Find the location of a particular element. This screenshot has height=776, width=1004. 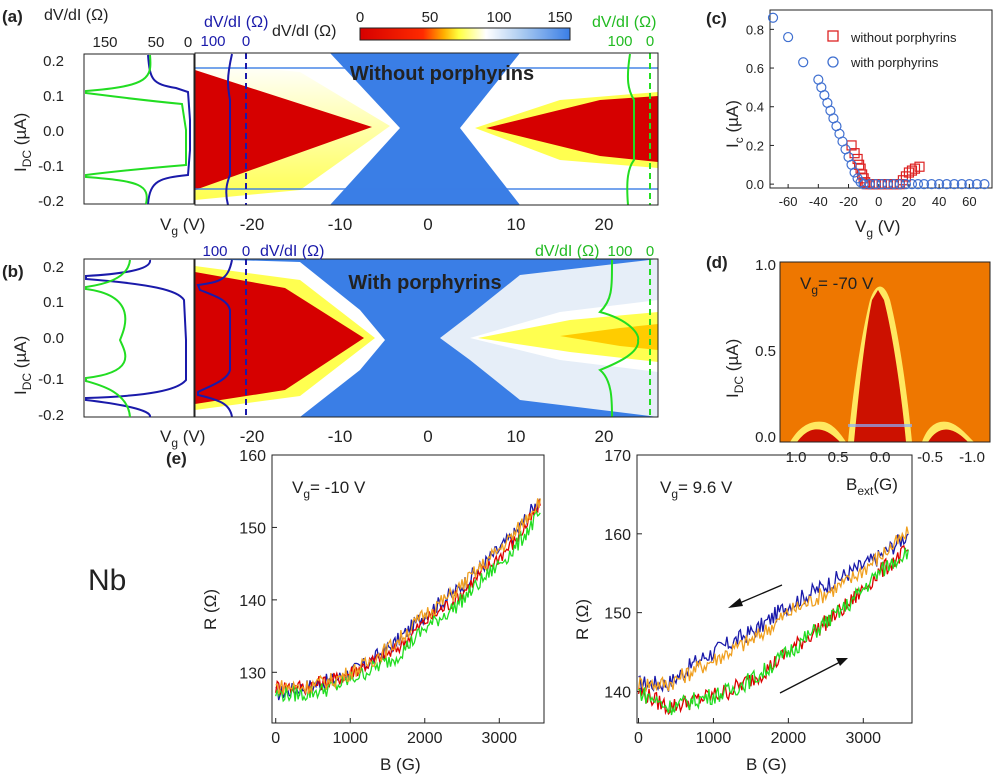

legend-label: without porphyrins is located at coordinates (903, 37).